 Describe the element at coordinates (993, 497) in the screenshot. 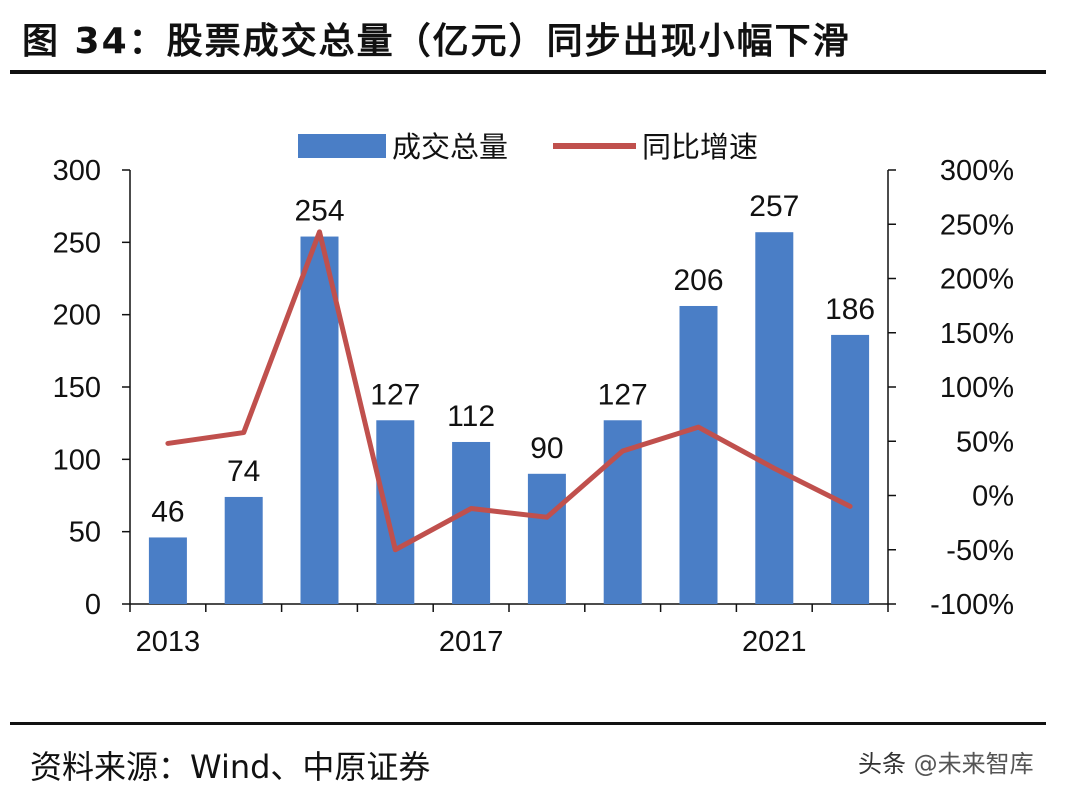

I see `right-tick-label: 0%` at that location.